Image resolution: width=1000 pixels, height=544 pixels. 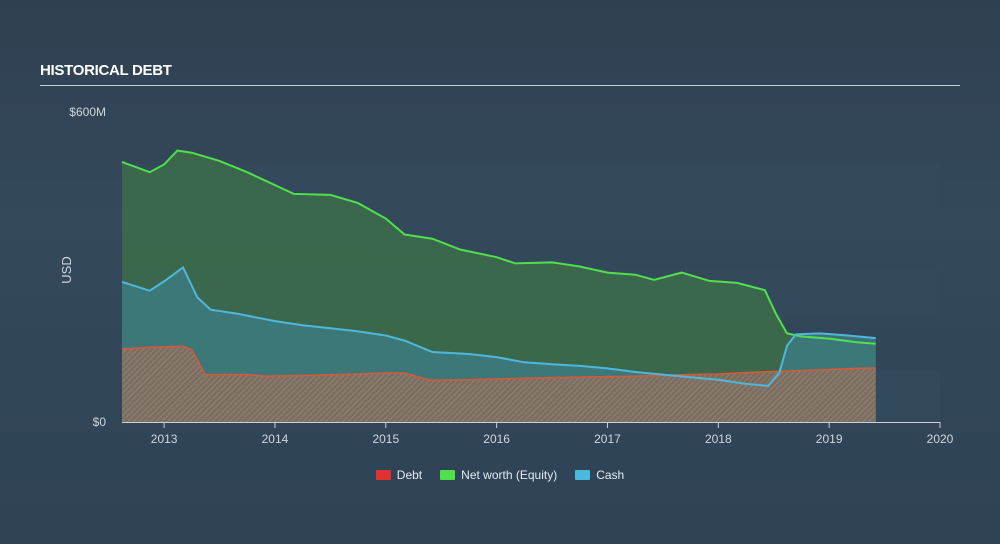 What do you see at coordinates (106, 70) in the screenshot?
I see `chart-title: HISTORICAL DEBT` at bounding box center [106, 70].